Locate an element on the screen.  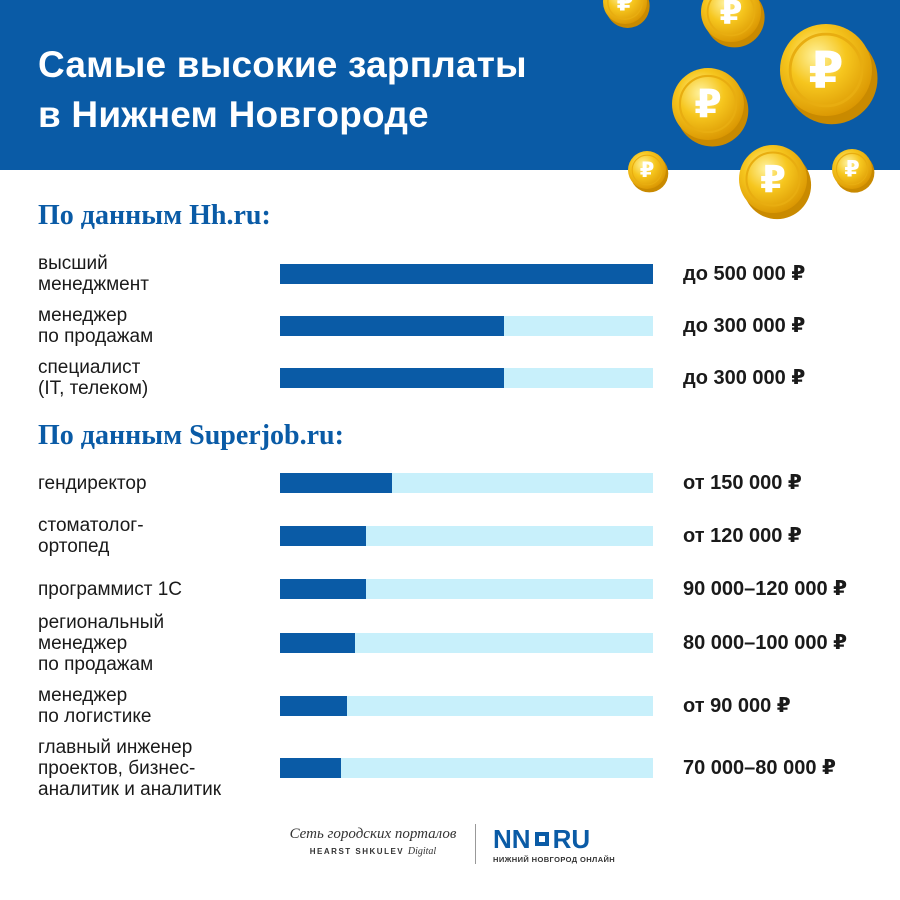
footer-nn-logo: NN RU НИЖНИЙ НОВГОРОД ОНЛАЙН is located at coordinates (554, 845).